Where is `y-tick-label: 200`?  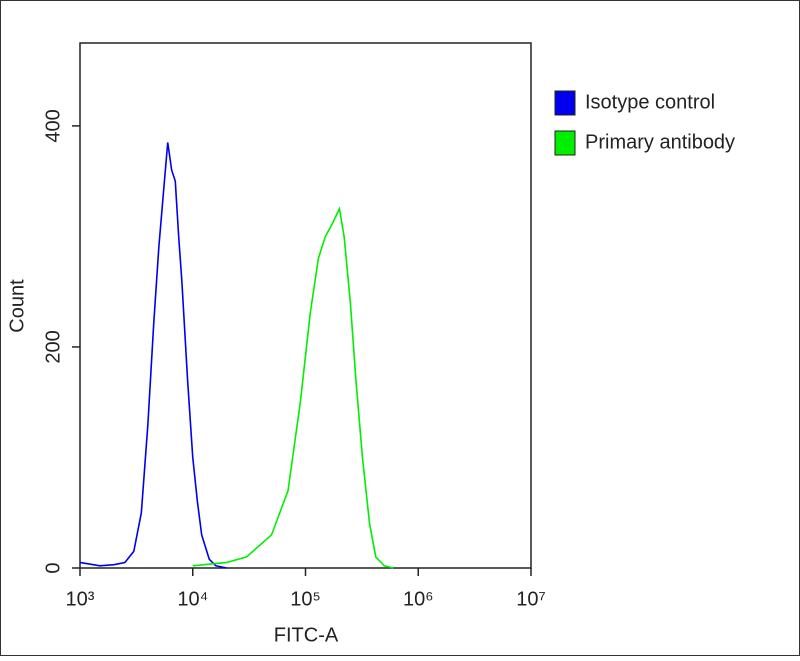 y-tick-label: 200 is located at coordinates (53, 346).